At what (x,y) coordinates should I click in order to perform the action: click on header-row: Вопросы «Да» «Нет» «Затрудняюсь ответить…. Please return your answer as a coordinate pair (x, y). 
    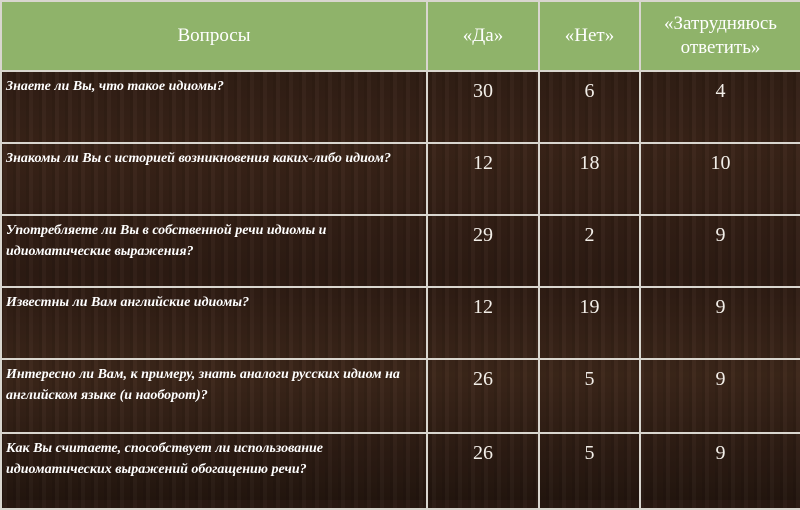
    Looking at the image, I should click on (400, 36).